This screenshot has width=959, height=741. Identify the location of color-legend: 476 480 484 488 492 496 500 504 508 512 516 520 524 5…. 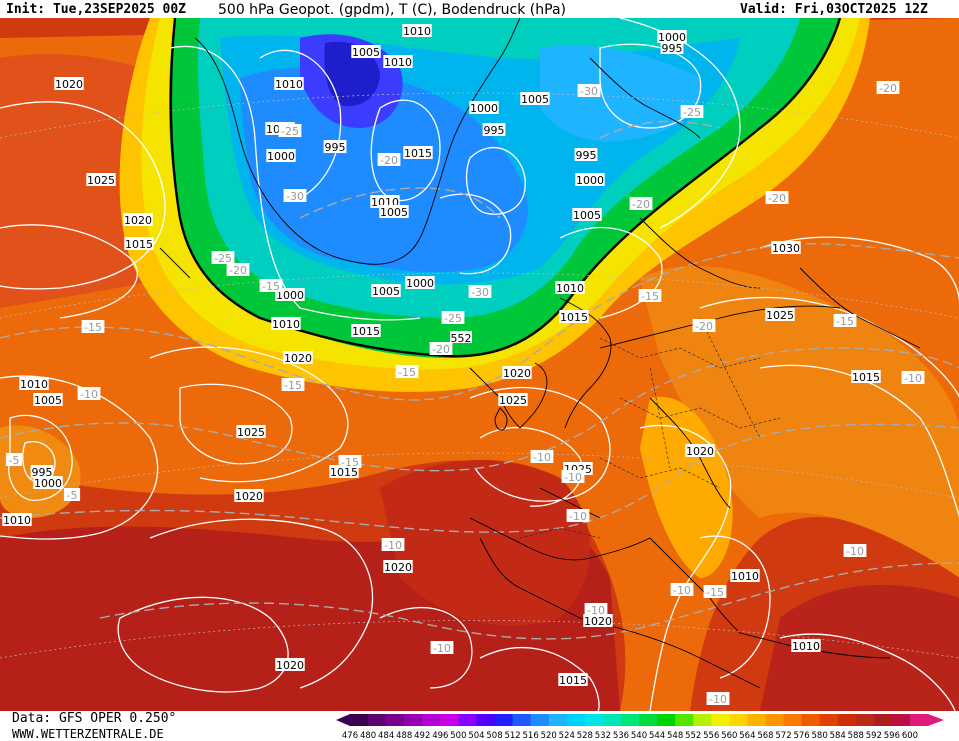
(640, 727).